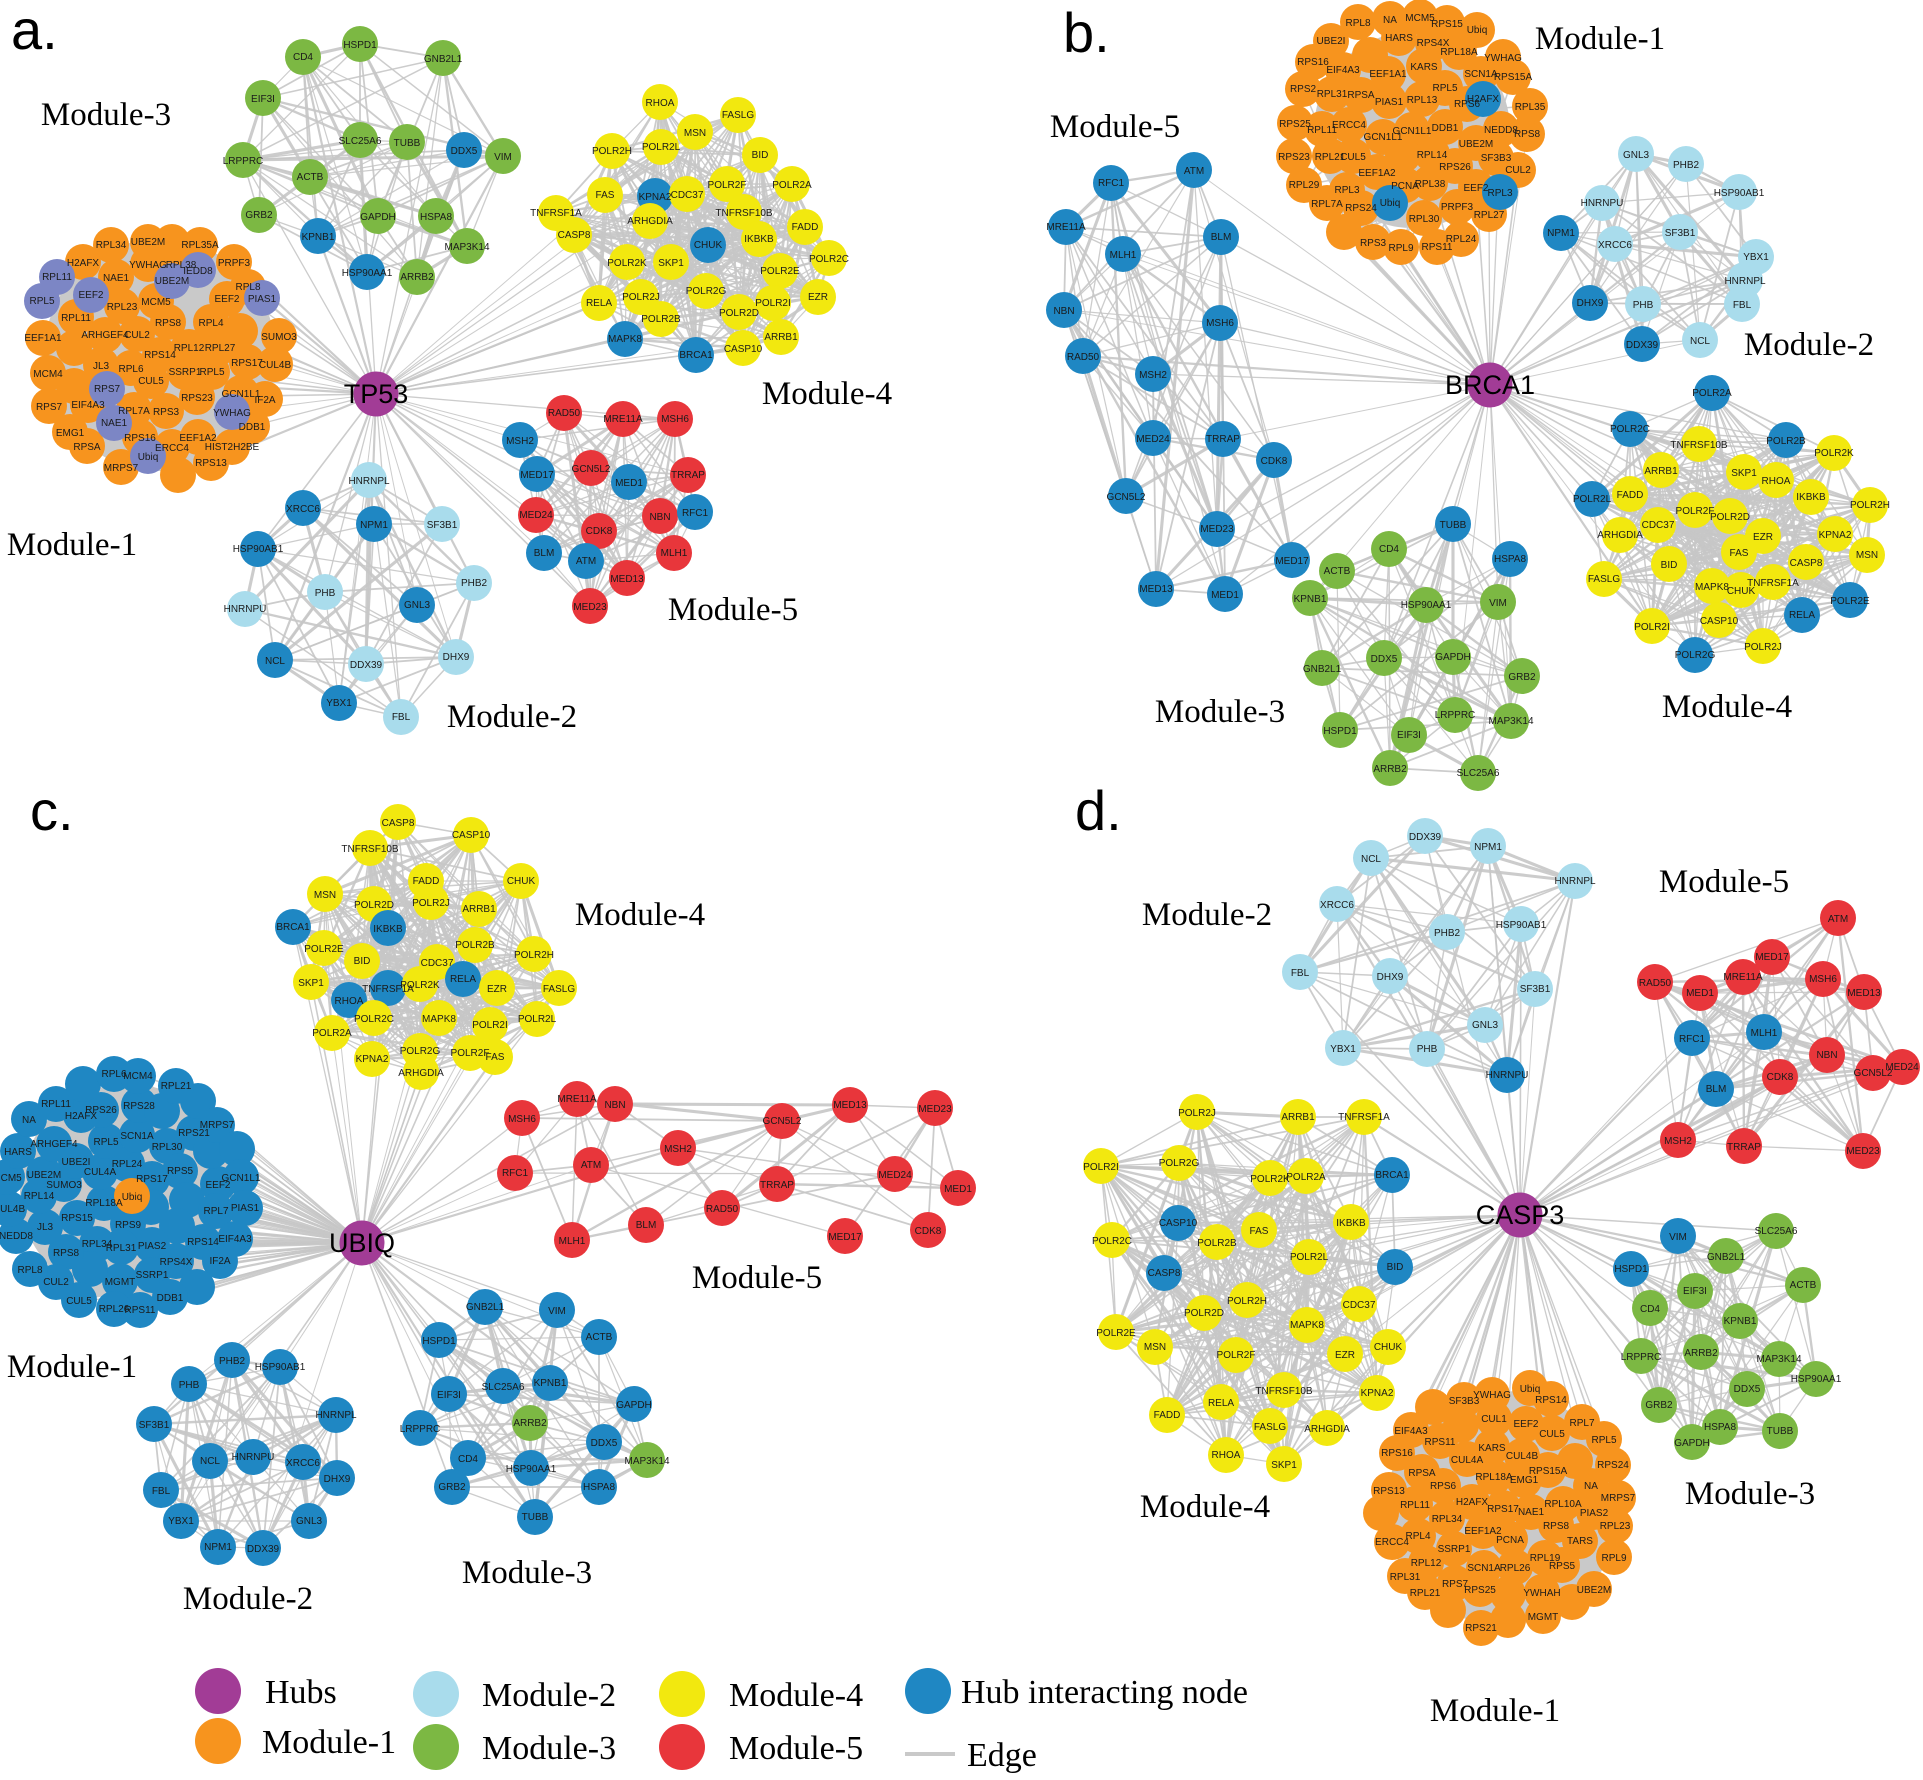  I want to click on svg-text: POLR2D, so click(1204, 1313).